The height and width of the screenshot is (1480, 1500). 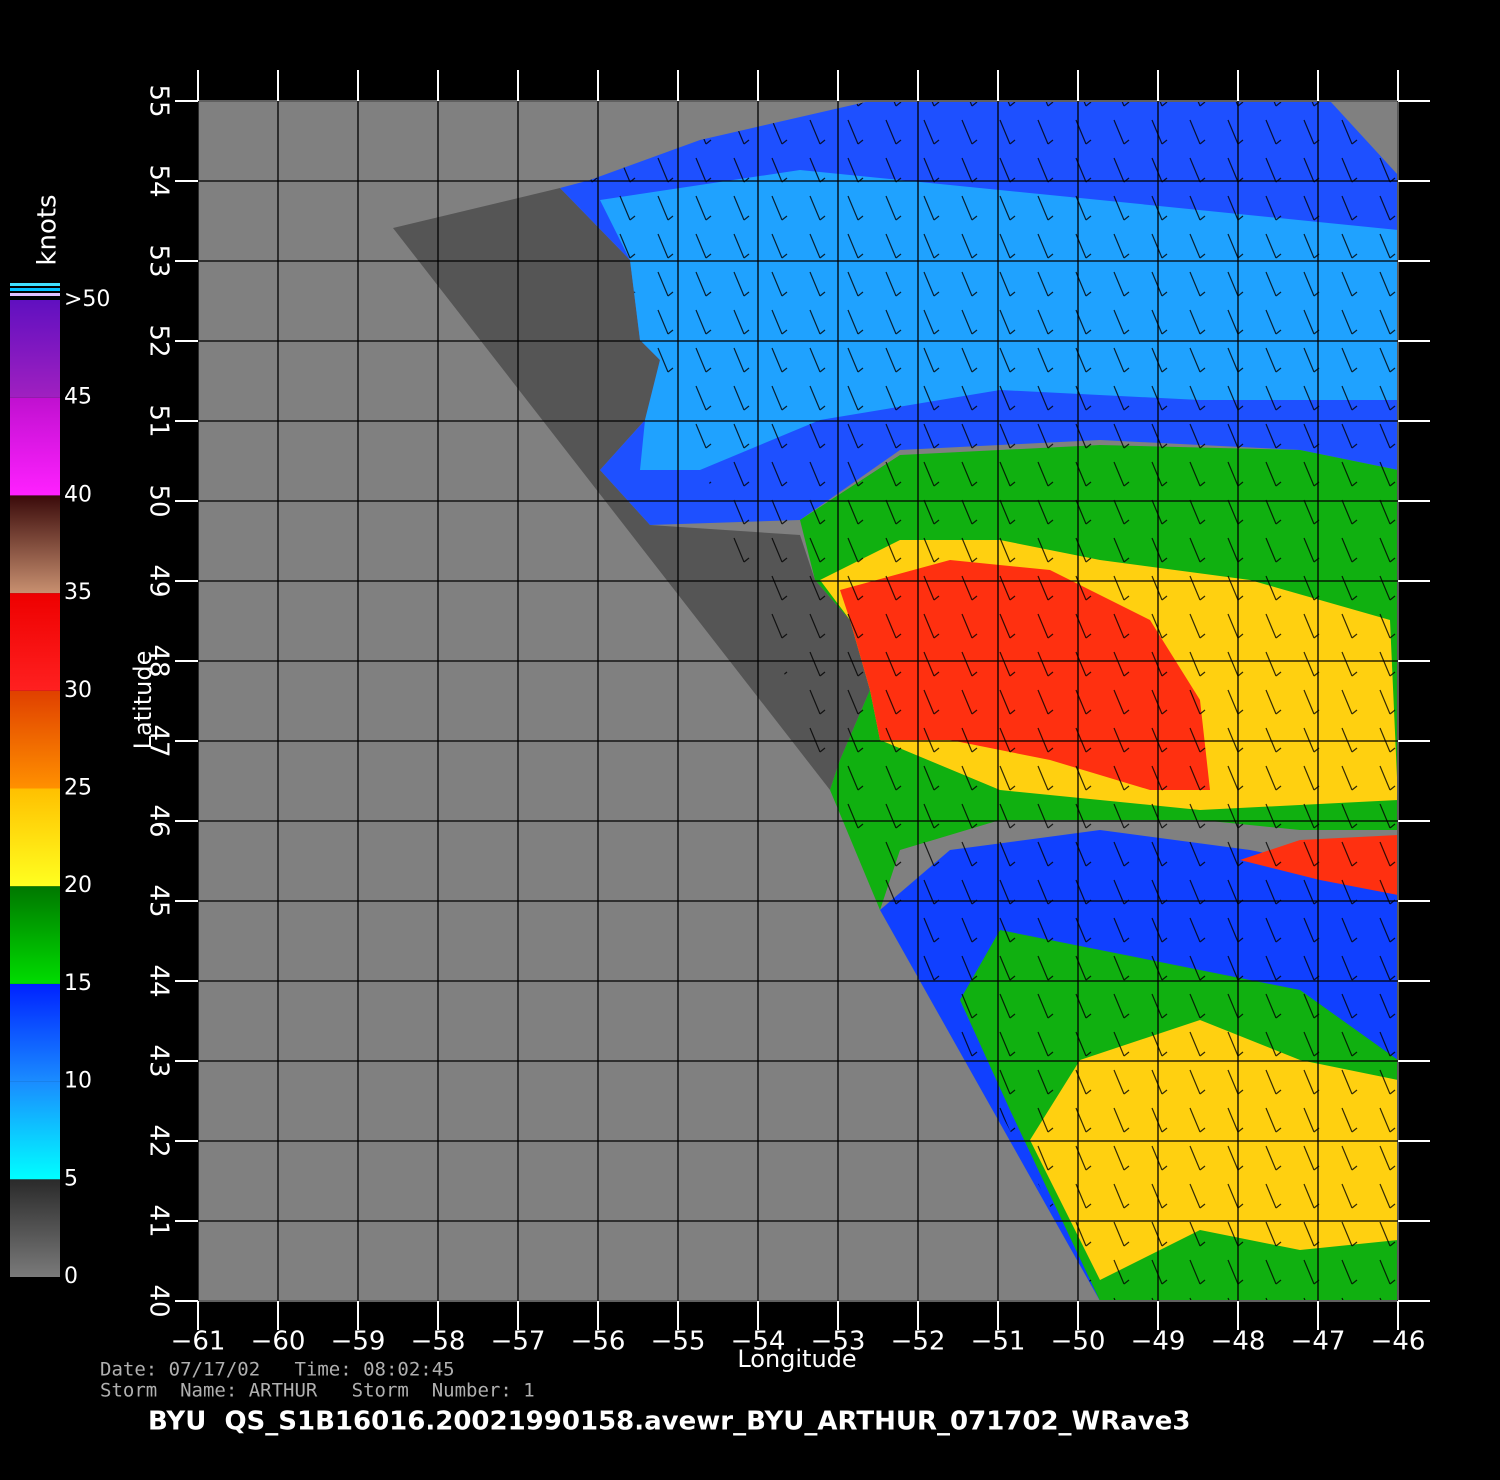 What do you see at coordinates (78, 885) in the screenshot?
I see `colorbar-label: 20` at bounding box center [78, 885].